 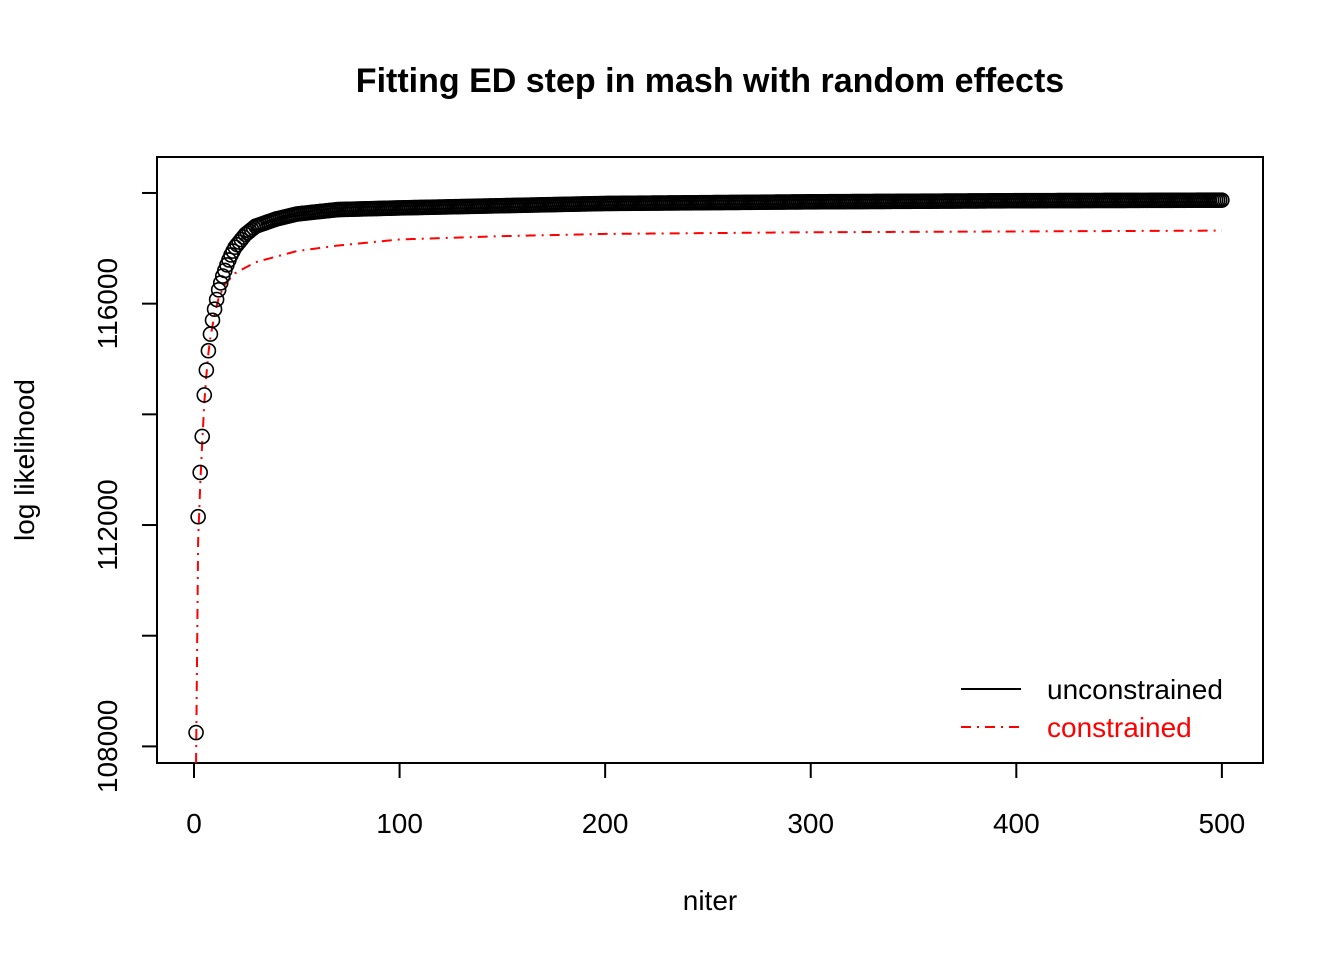 What do you see at coordinates (1222, 823) in the screenshot?
I see `x-tick-label: 500` at bounding box center [1222, 823].